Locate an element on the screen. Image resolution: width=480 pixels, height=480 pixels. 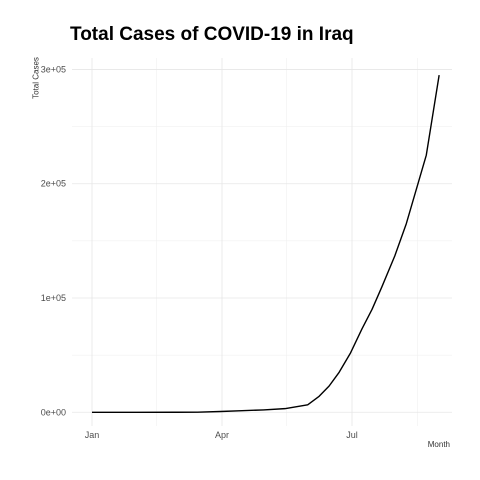
x-tick-label: Apr is located at coordinates (222, 435).